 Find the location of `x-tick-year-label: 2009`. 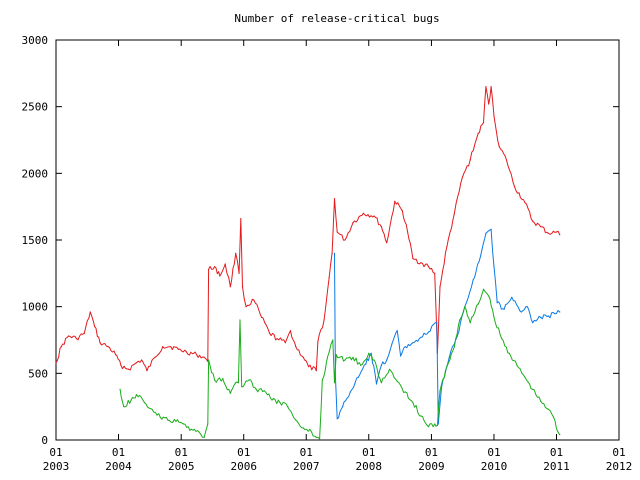

x-tick-year-label: 2009 is located at coordinates (431, 466).